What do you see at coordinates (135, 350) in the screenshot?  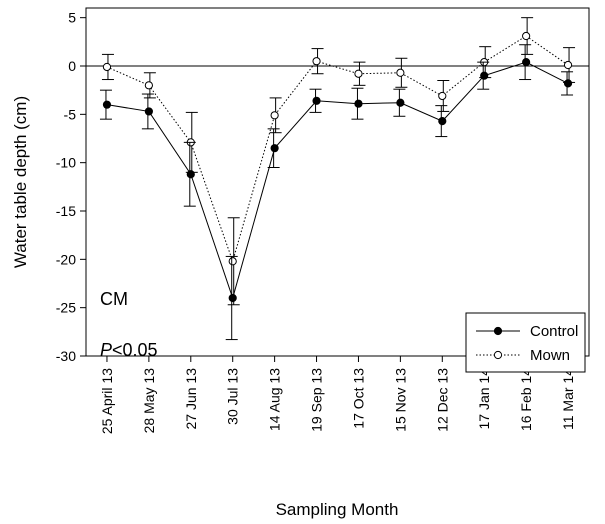 I see `annotation-p-threshold: <0.05` at bounding box center [135, 350].